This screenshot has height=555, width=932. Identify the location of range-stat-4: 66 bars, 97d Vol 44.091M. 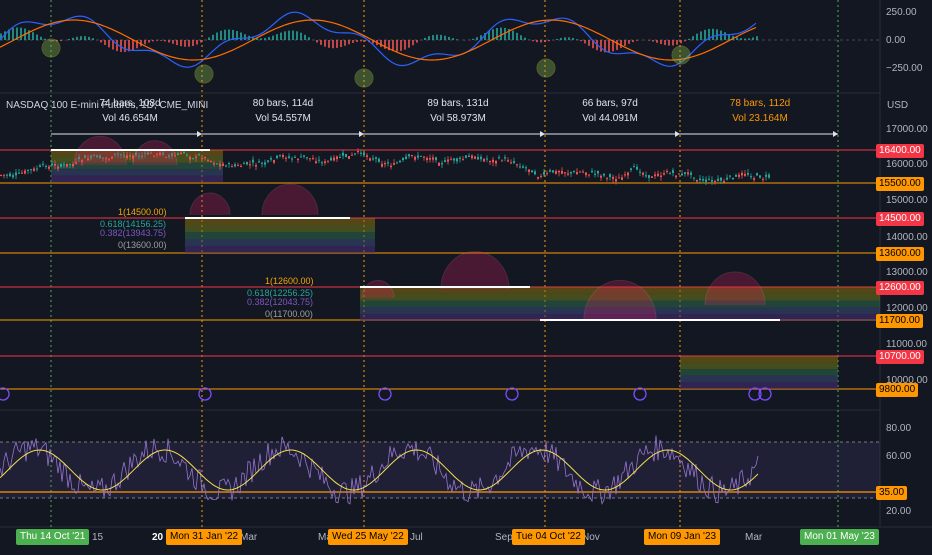
(610, 111).